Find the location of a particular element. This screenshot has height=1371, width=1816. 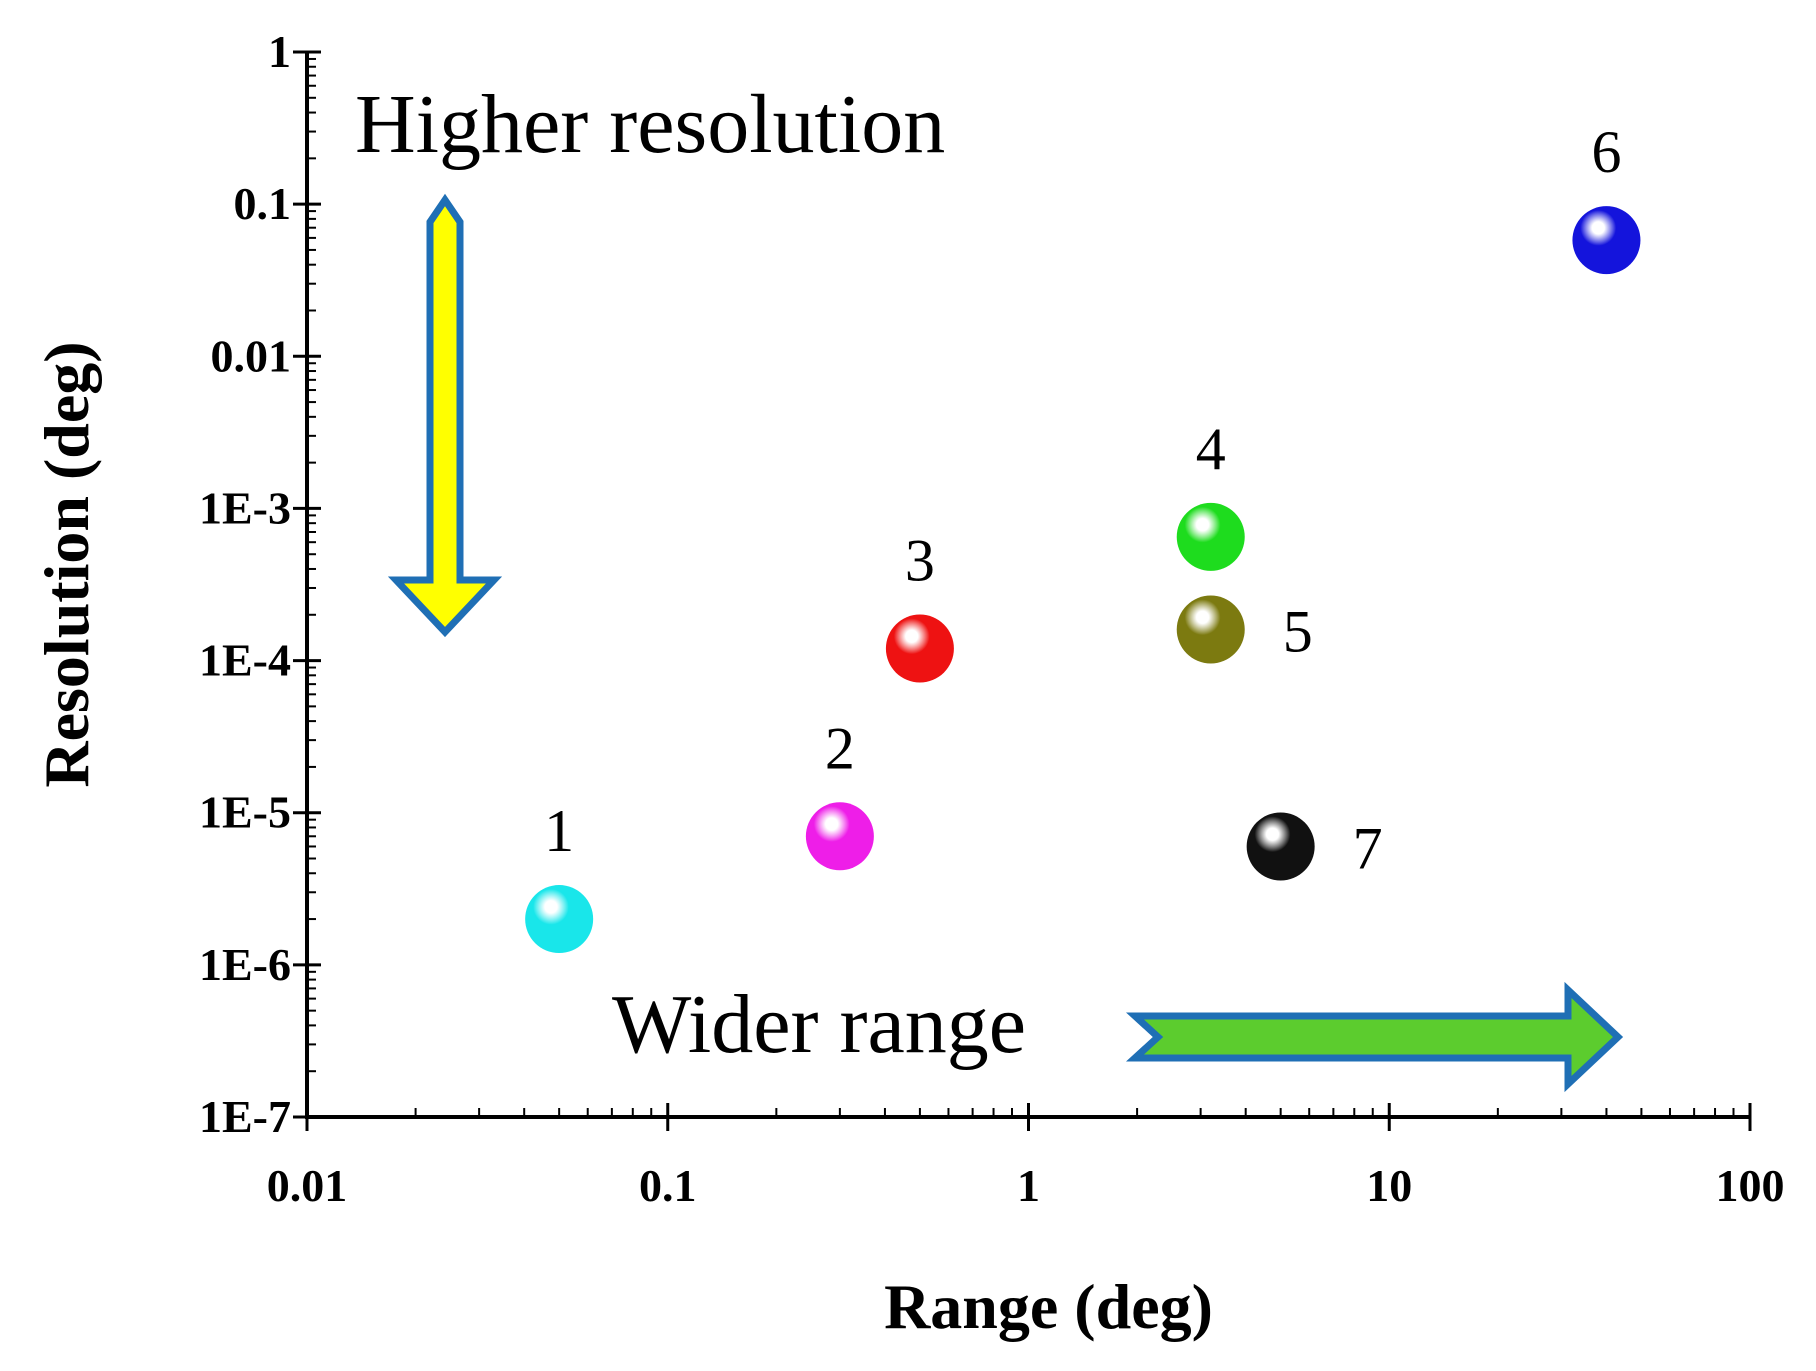

point-label-4: 4 is located at coordinates (1211, 449).